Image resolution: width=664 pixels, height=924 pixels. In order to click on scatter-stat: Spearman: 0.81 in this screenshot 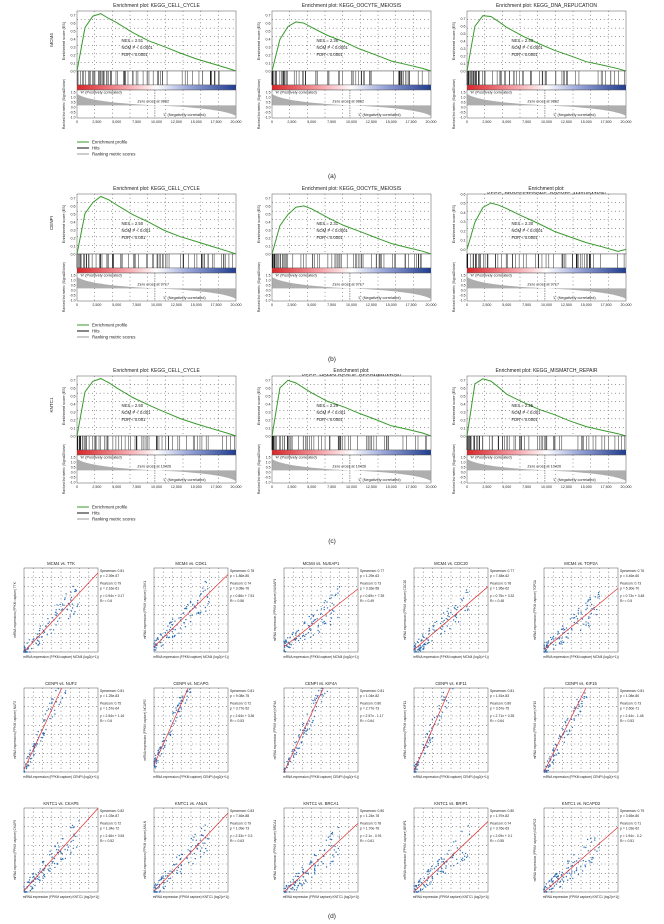, I will do `click(112, 571)`.